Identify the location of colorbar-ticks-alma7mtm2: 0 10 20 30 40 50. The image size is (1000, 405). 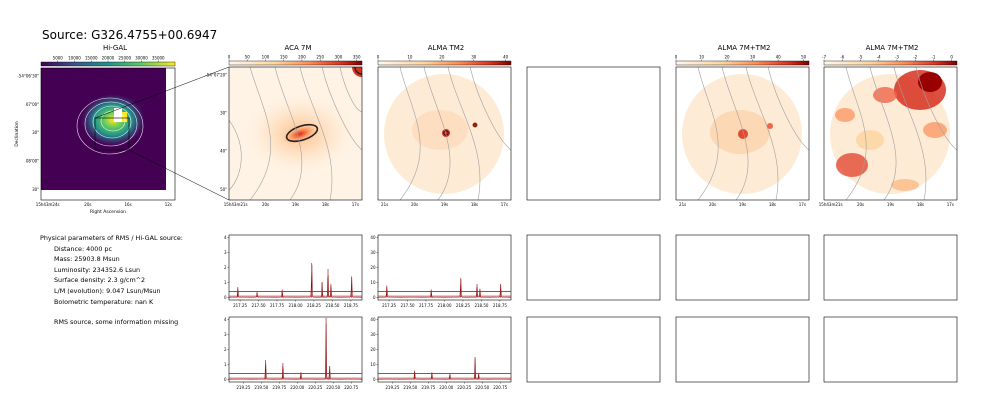
(741, 58).